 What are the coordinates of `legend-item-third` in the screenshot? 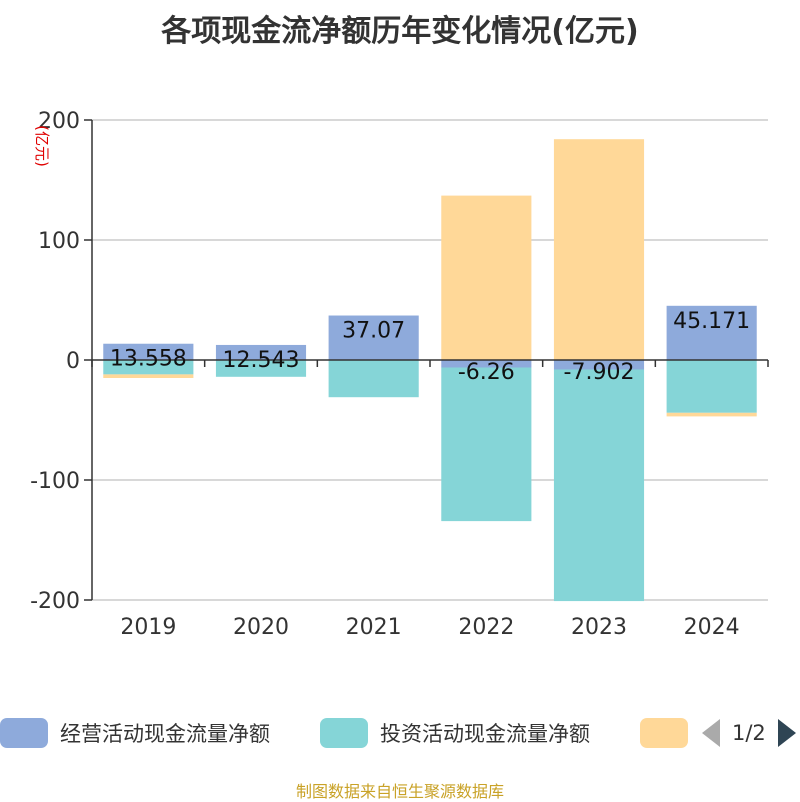 It's located at (670, 733).